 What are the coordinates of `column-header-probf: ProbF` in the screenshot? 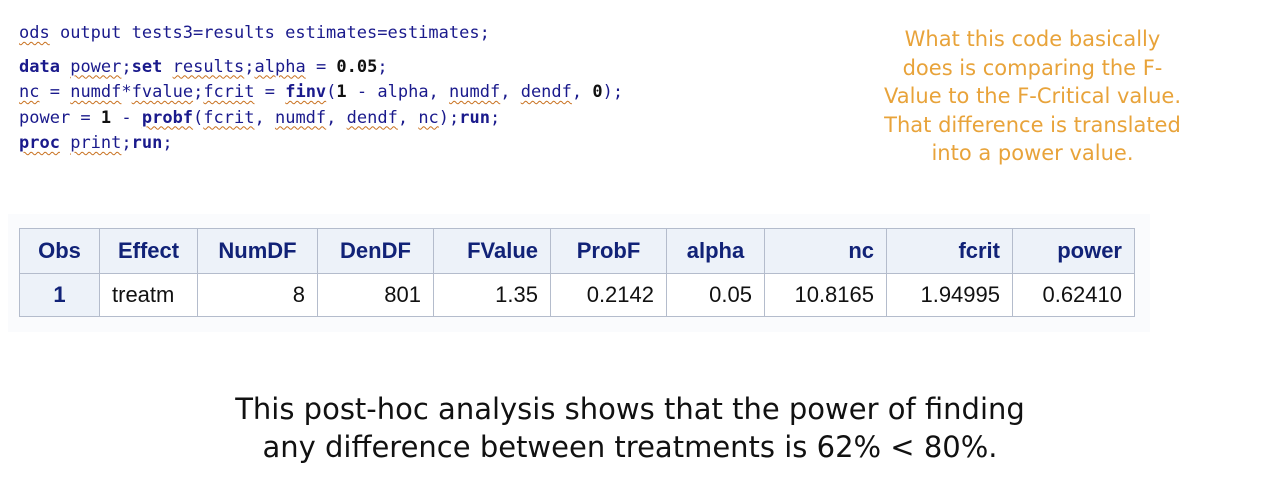 It's located at (608, 251).